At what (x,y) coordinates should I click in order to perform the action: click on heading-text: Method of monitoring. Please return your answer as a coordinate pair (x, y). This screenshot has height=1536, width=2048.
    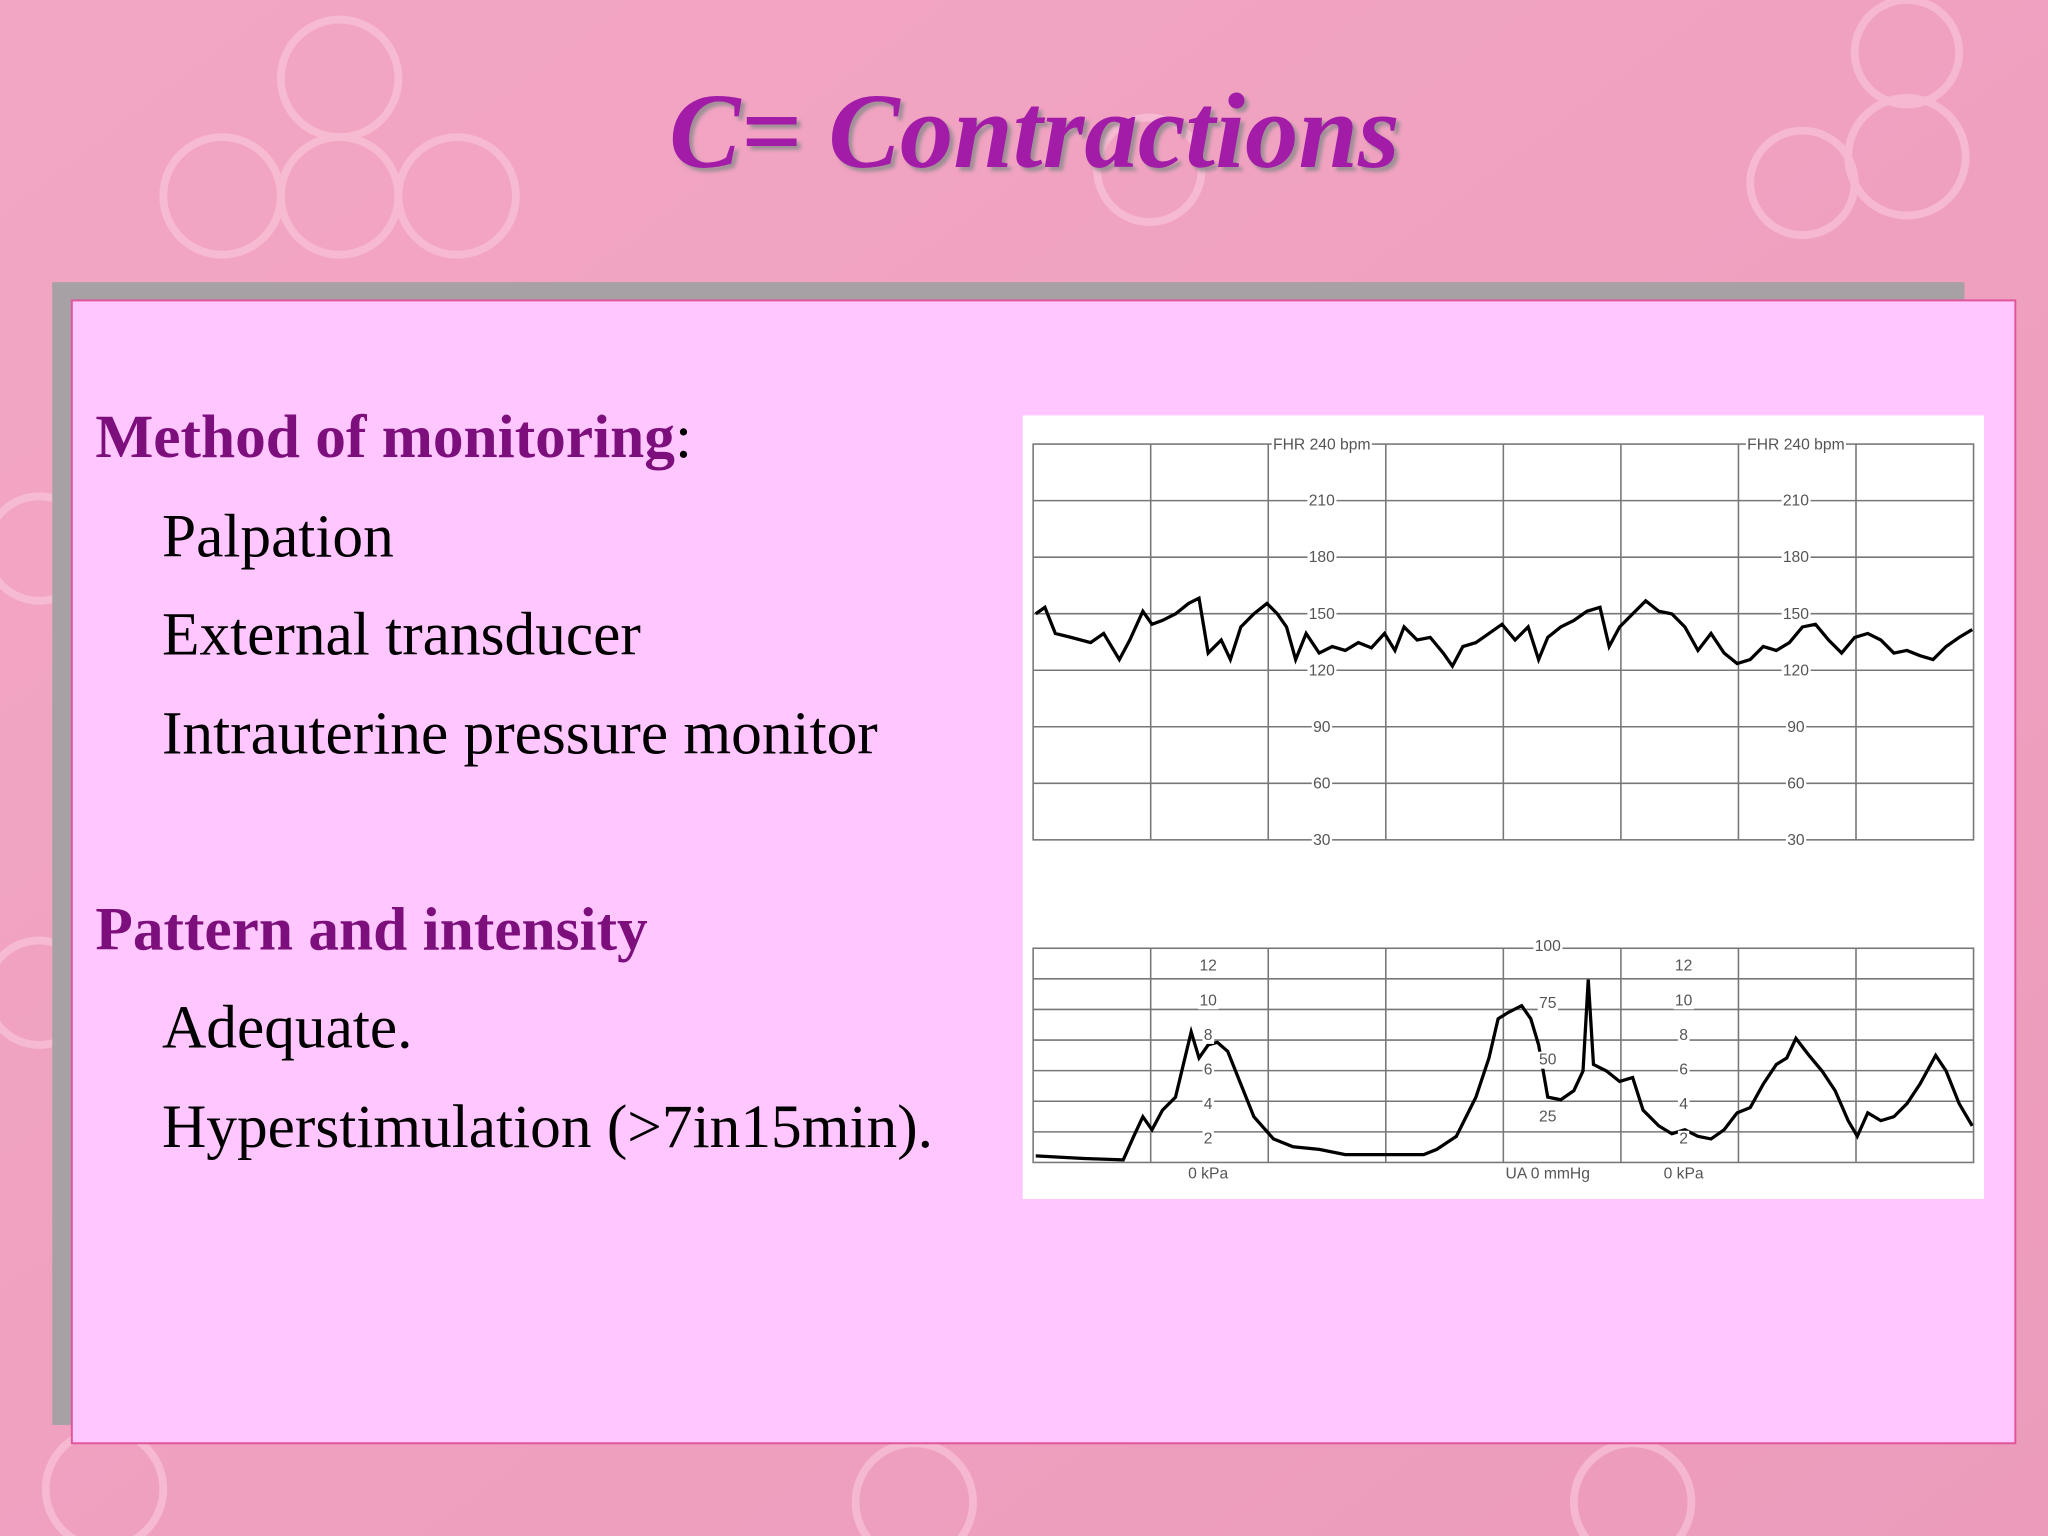
    Looking at the image, I should click on (385, 437).